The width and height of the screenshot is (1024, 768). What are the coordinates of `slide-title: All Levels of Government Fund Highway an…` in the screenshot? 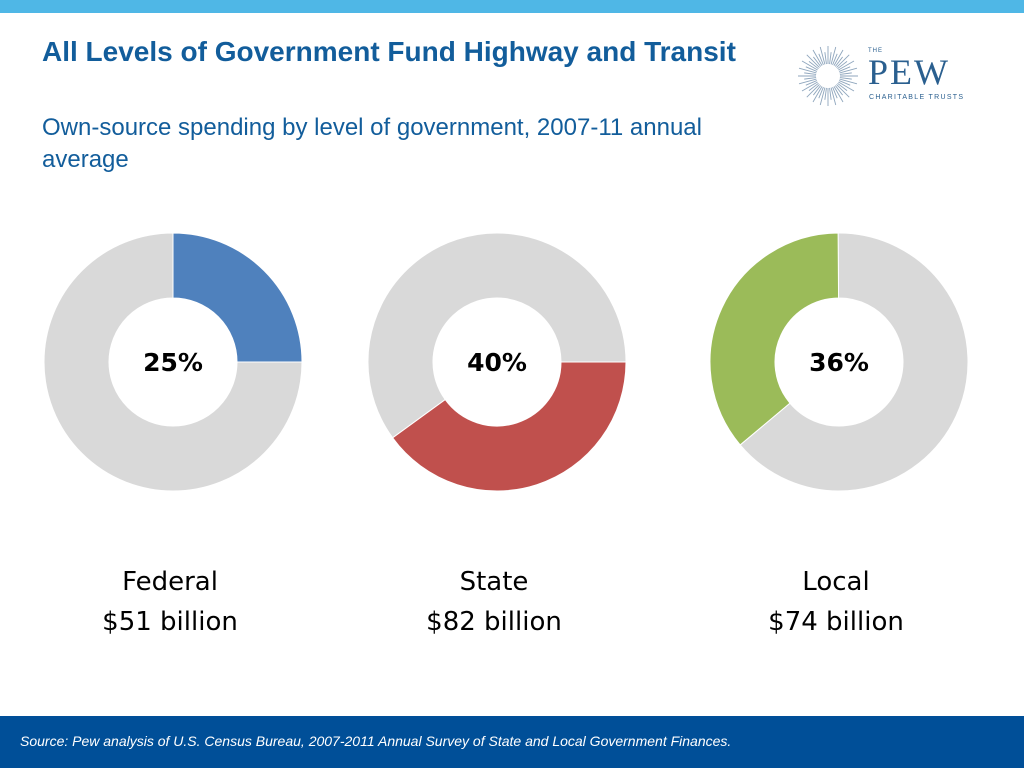 It's located at (389, 51).